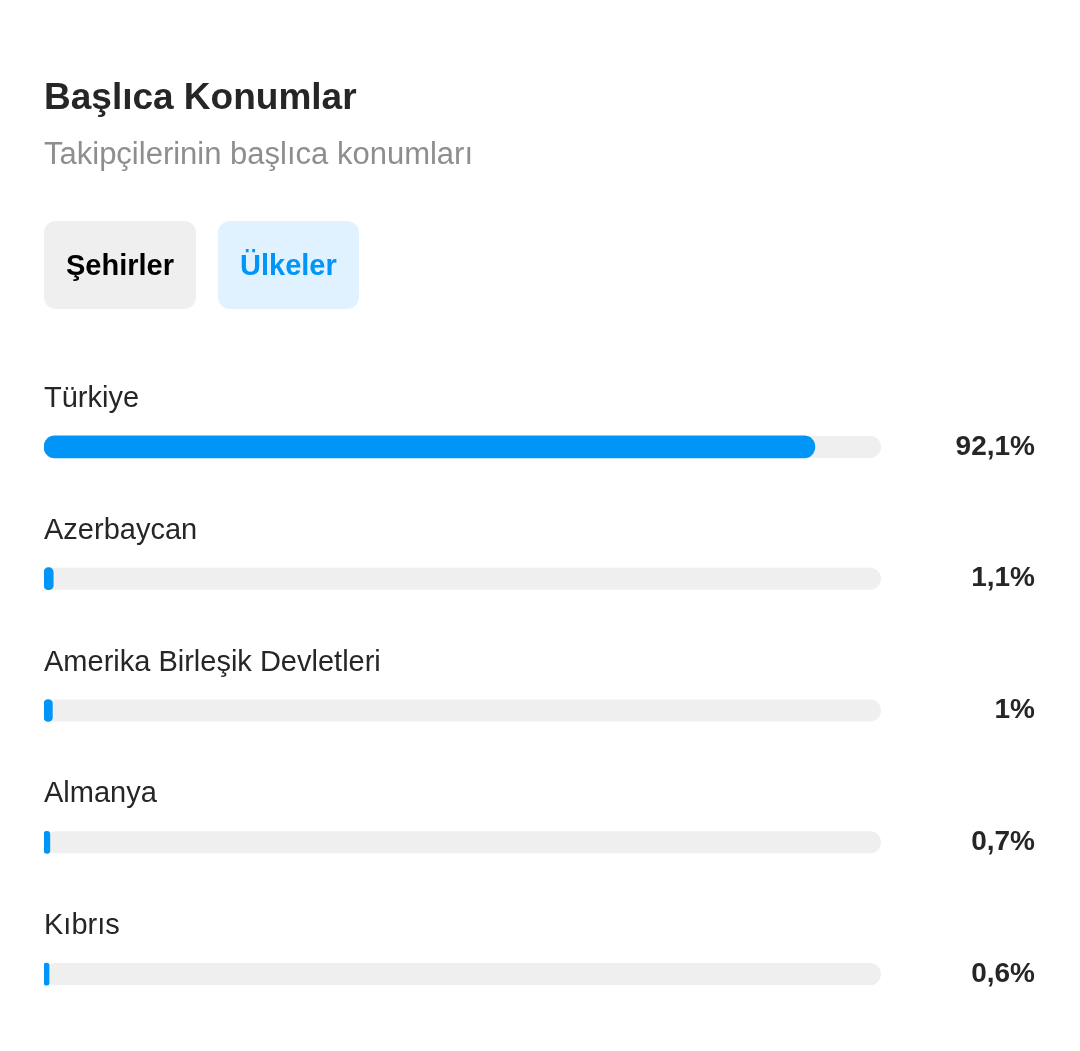  Describe the element at coordinates (1003, 972) in the screenshot. I see `data-label: 0,6%` at that location.